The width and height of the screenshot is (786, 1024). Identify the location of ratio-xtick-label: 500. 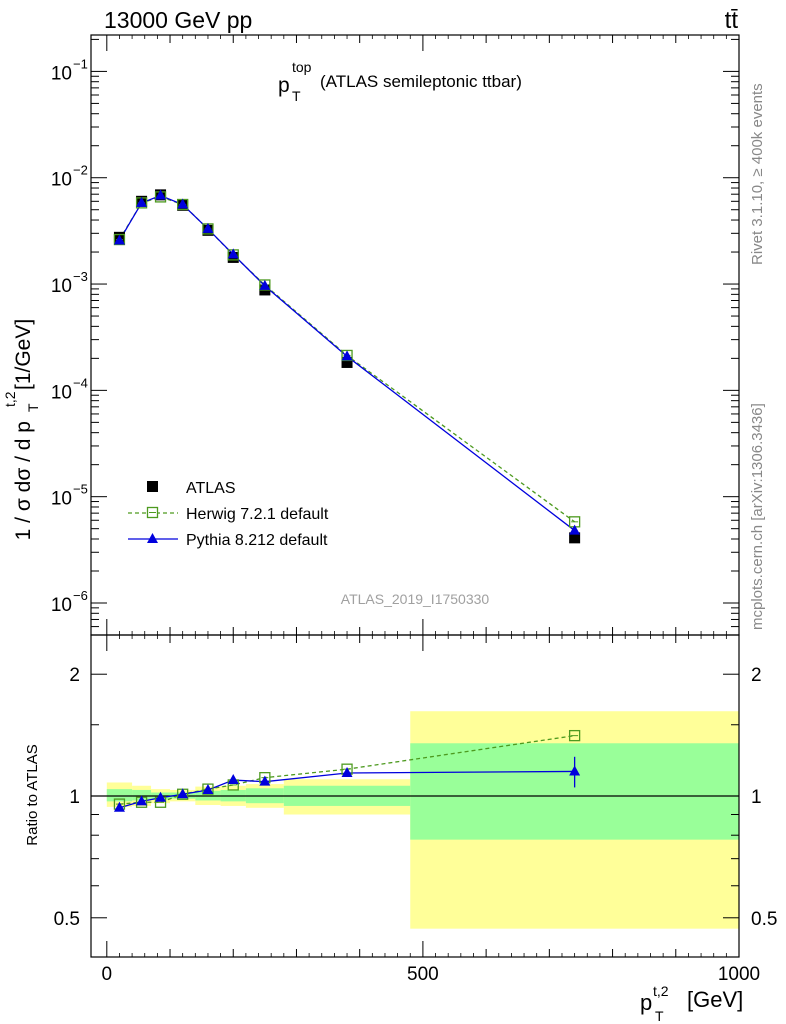
(423, 974).